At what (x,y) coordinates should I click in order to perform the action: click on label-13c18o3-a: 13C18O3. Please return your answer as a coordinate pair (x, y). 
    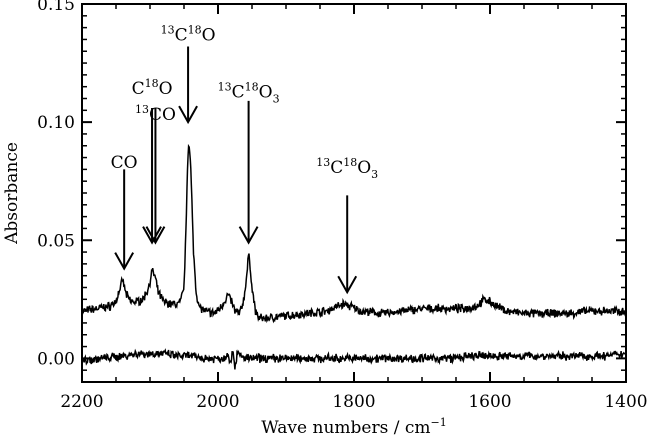
    Looking at the image, I should click on (249, 92).